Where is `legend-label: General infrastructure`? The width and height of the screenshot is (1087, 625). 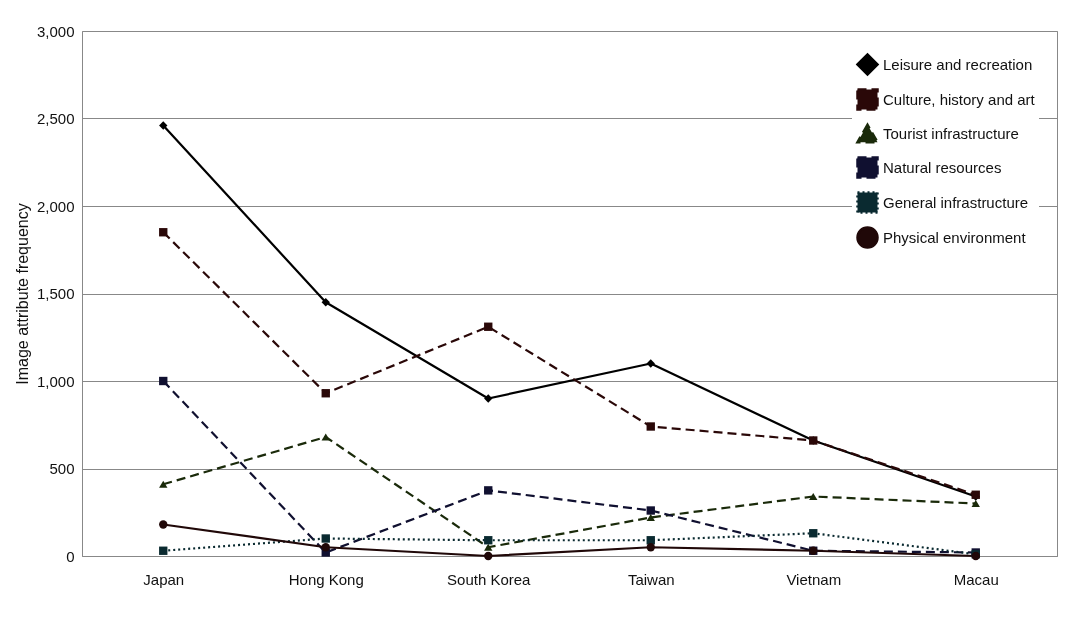 legend-label: General infrastructure is located at coordinates (956, 202).